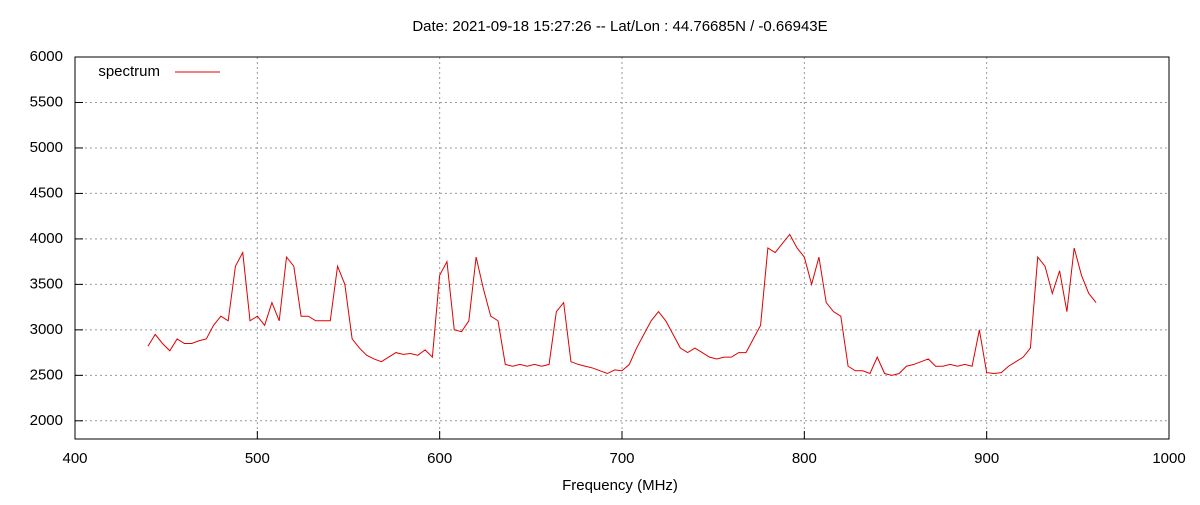  Describe the element at coordinates (804, 458) in the screenshot. I see `x-tick-label: 800` at that location.